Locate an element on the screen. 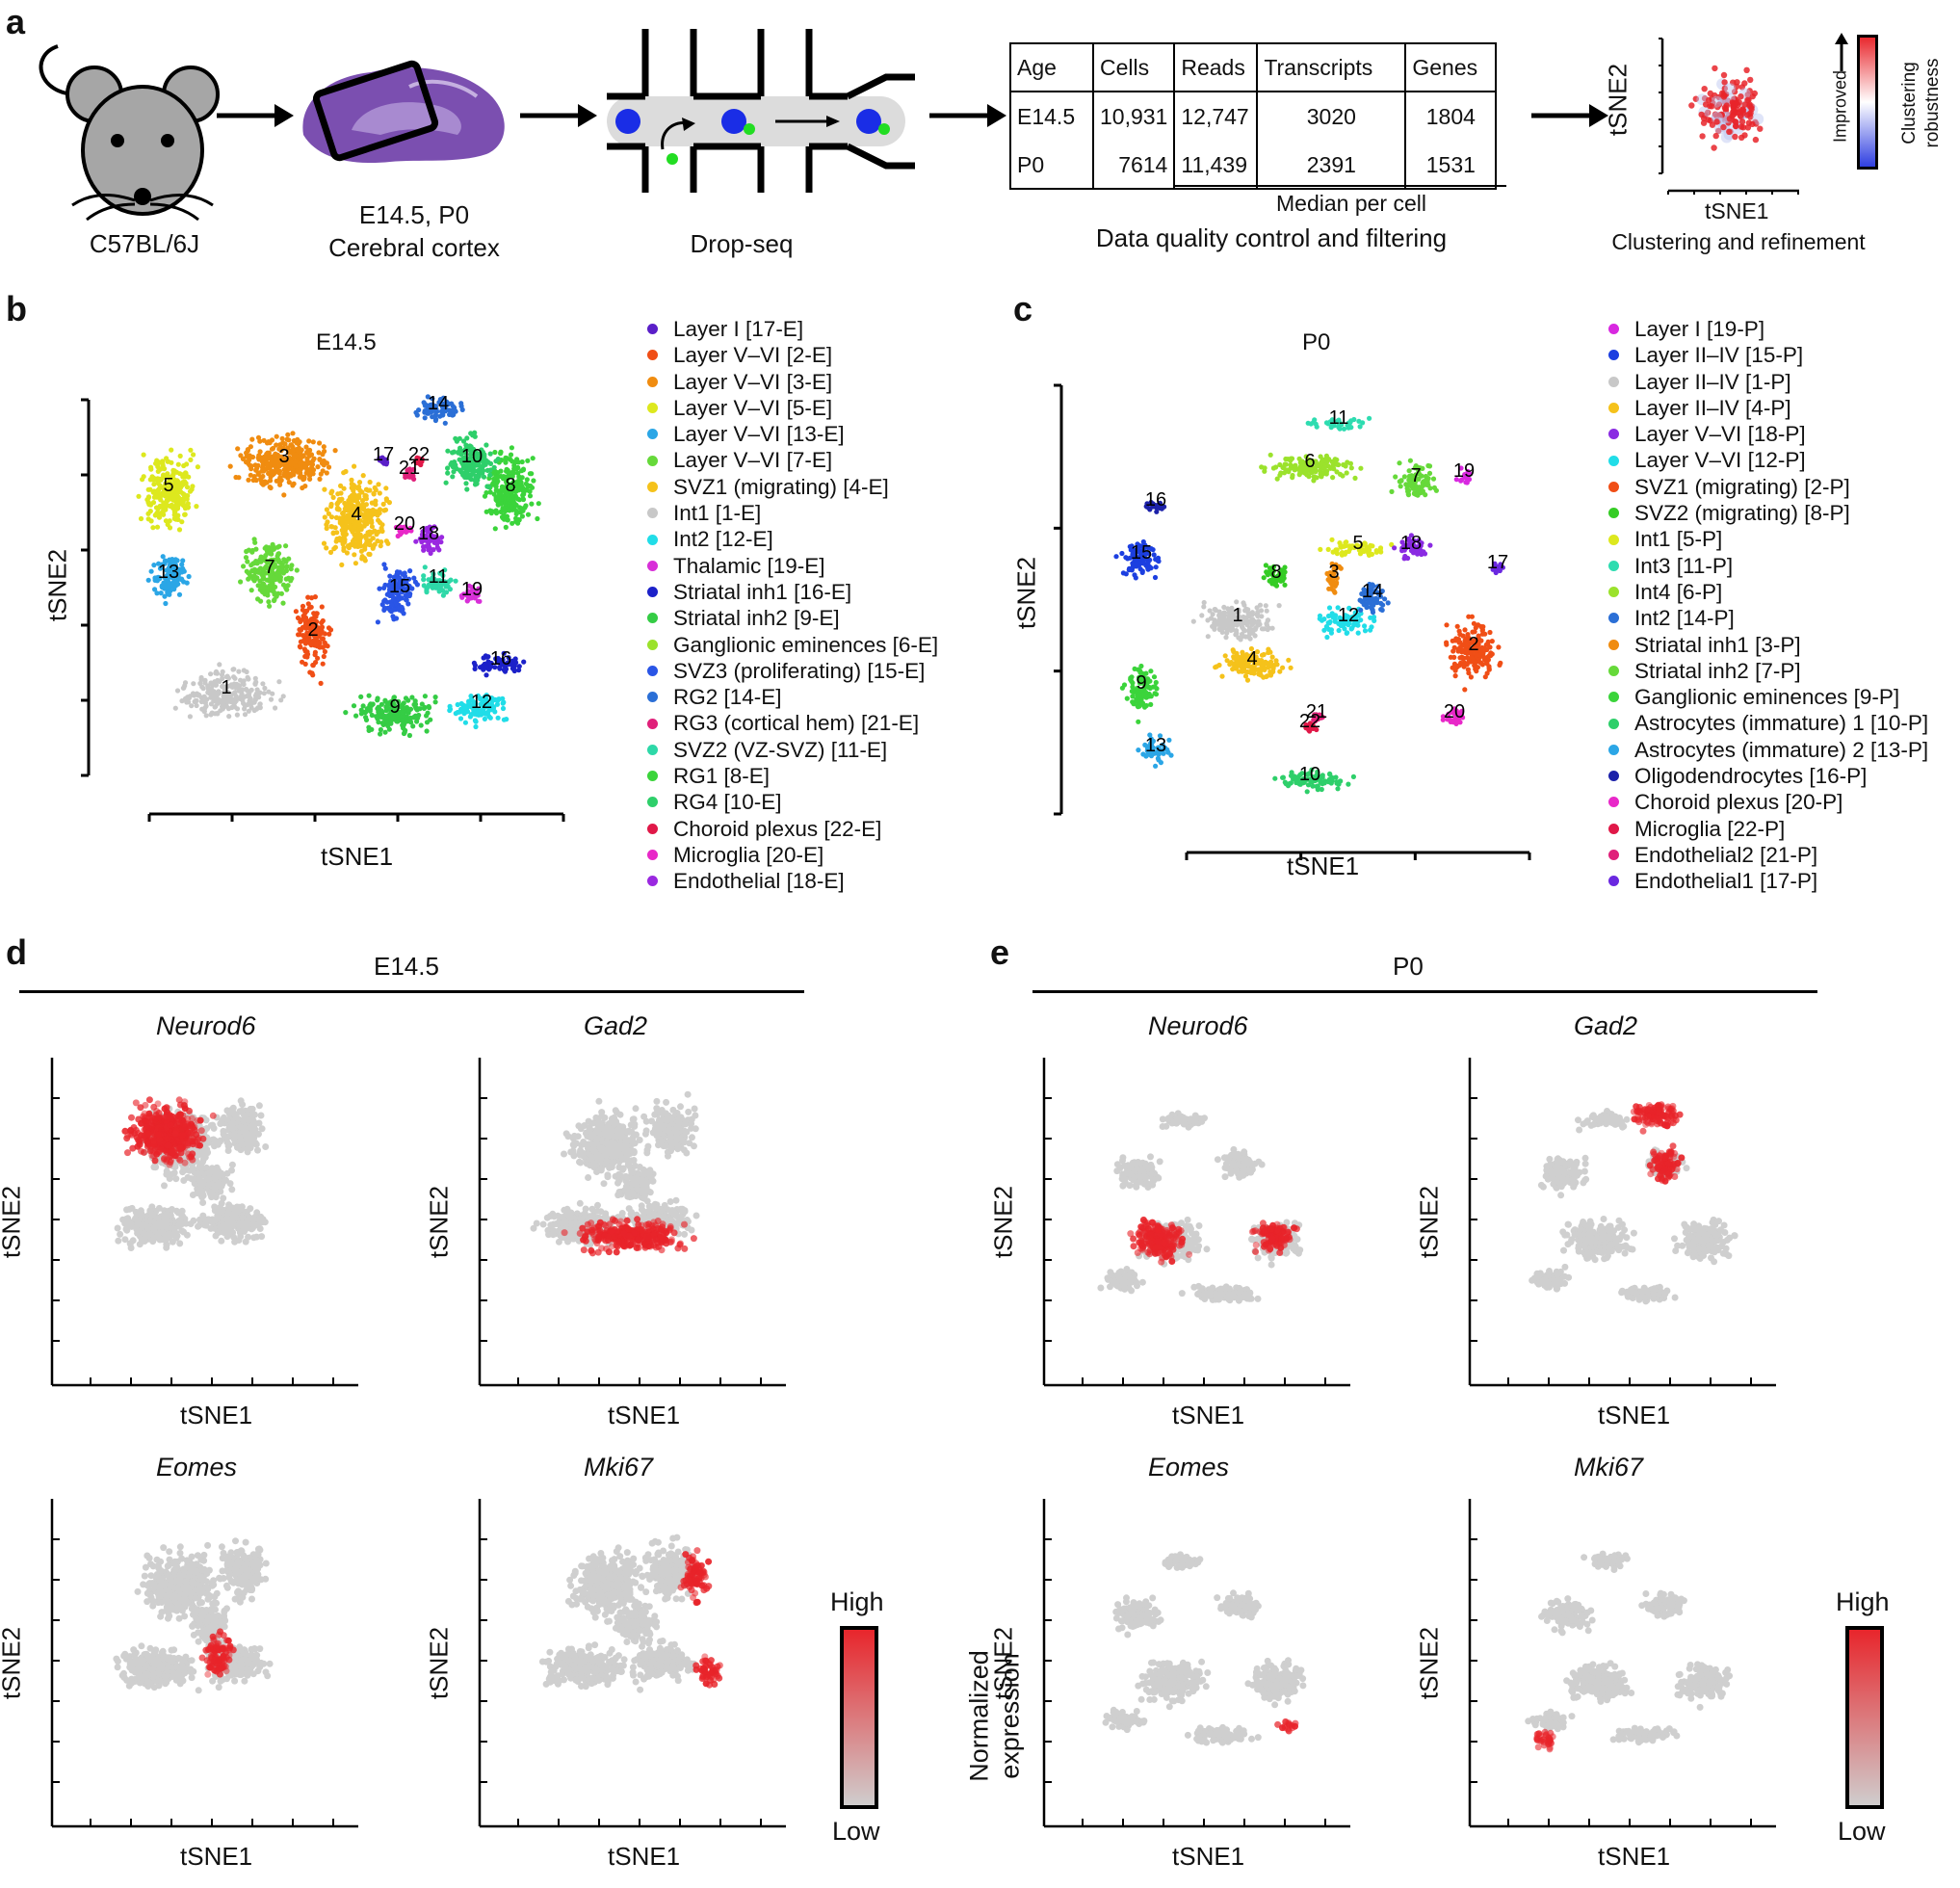  brain-caption-region: Cerebral cortex is located at coordinates (414, 247).